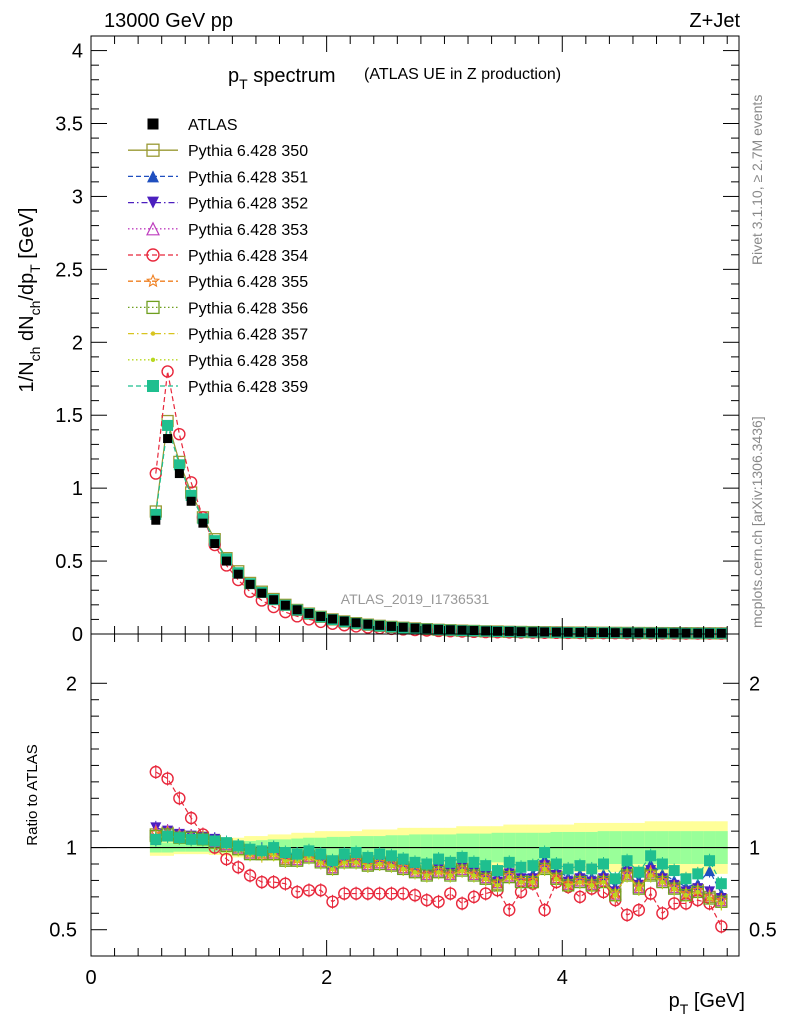 The width and height of the screenshot is (786, 1024). What do you see at coordinates (71, 684) in the screenshot?
I see `ratio-y-tick-label: 2` at bounding box center [71, 684].